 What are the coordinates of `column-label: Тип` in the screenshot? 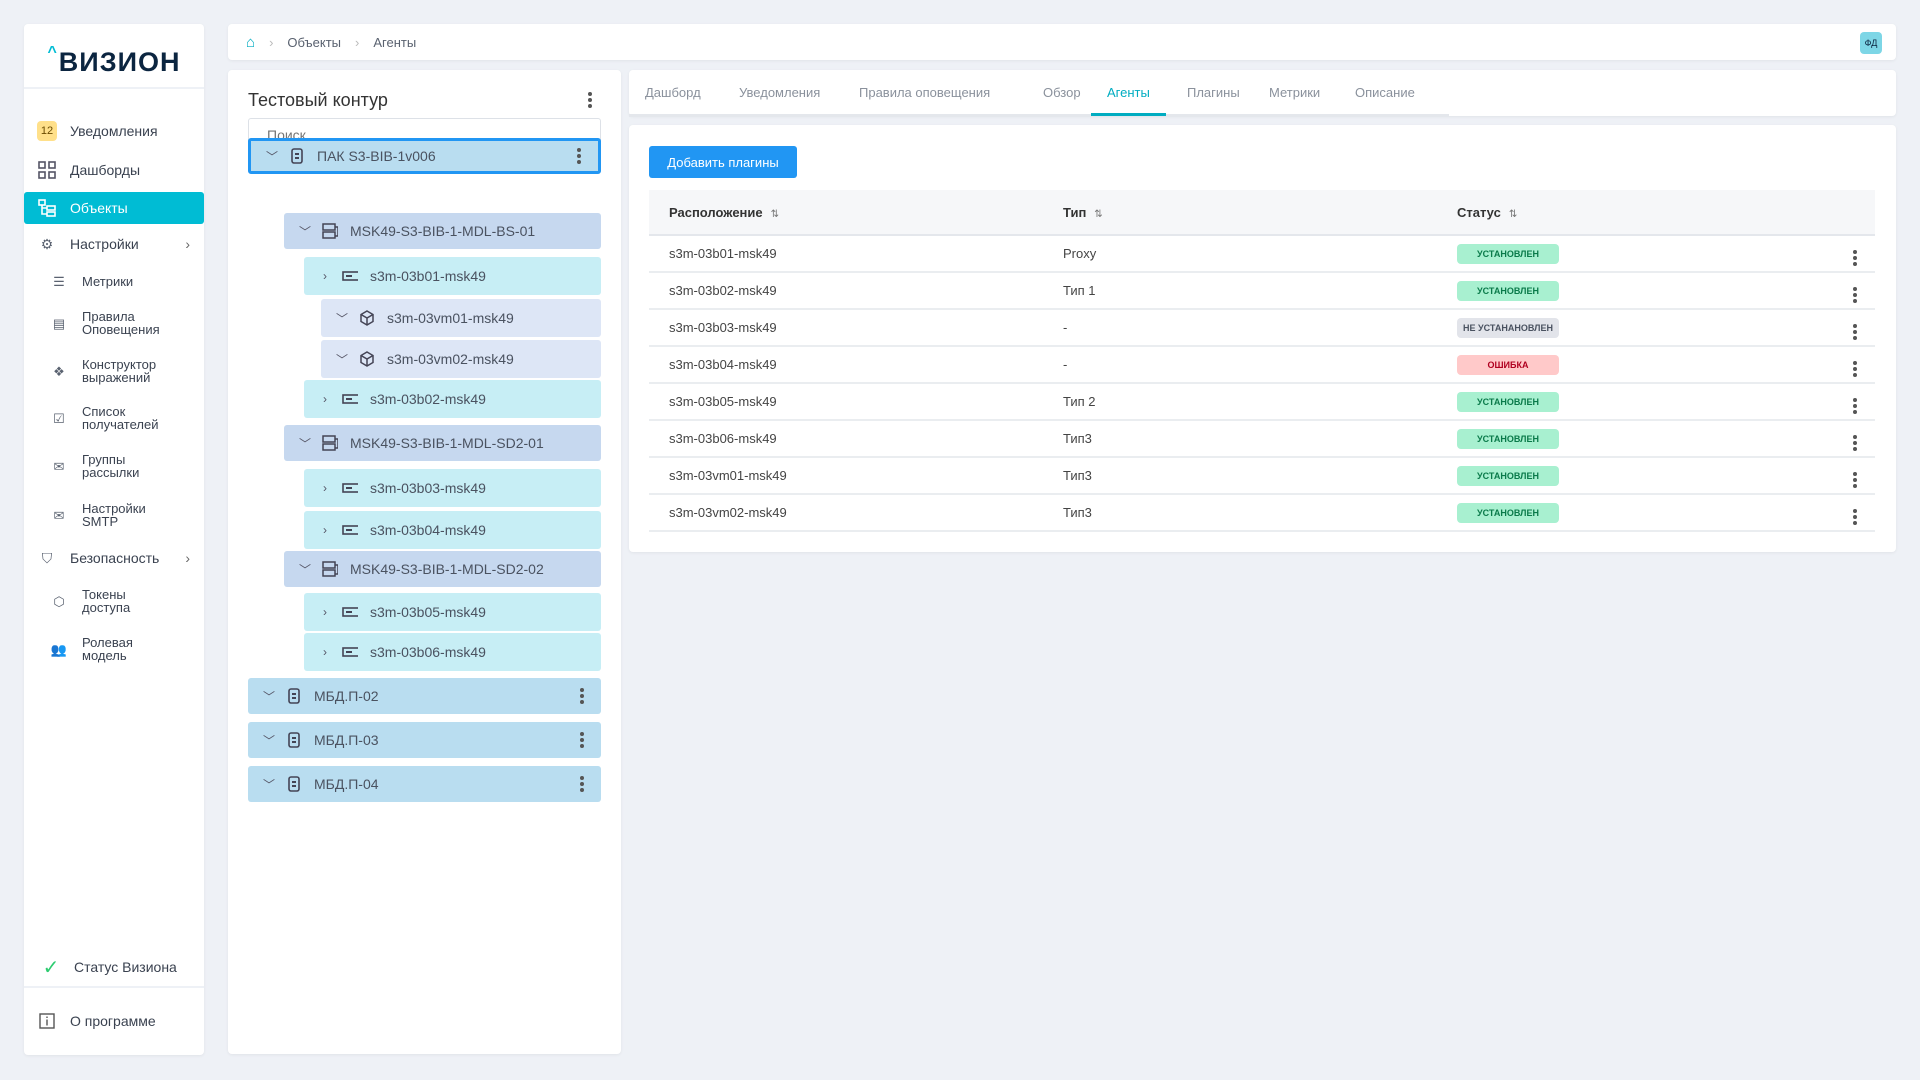 It's located at (1075, 212).